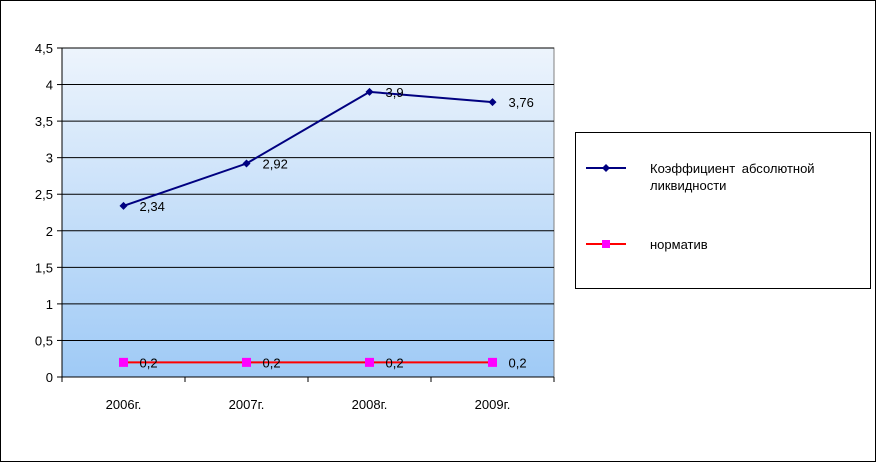 This screenshot has width=876, height=463. Describe the element at coordinates (44, 340) in the screenshot. I see `y-tick-label: 0,5` at that location.